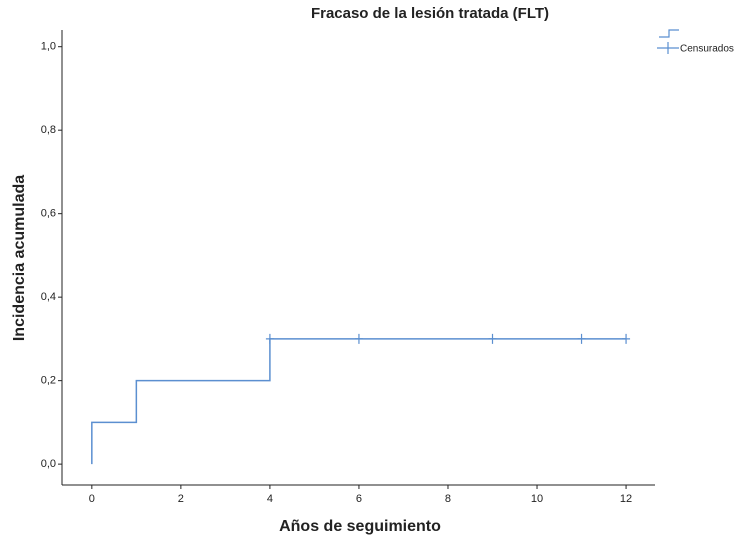 This screenshot has height=538, width=750. What do you see at coordinates (48, 464) in the screenshot?
I see `y-tick-label: 0,0` at bounding box center [48, 464].